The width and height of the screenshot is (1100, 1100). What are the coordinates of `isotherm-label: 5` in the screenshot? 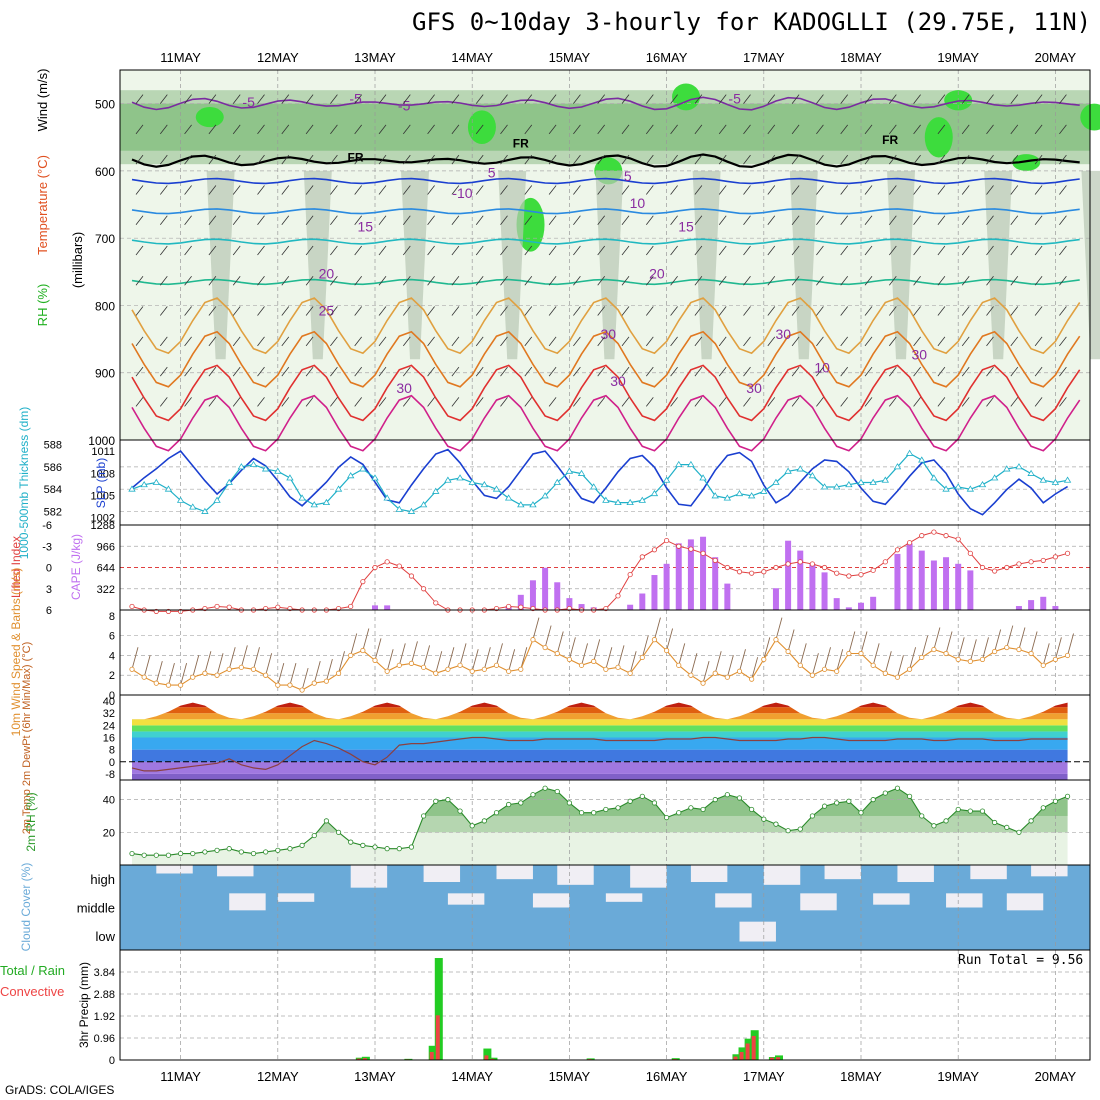 It's located at (628, 176).